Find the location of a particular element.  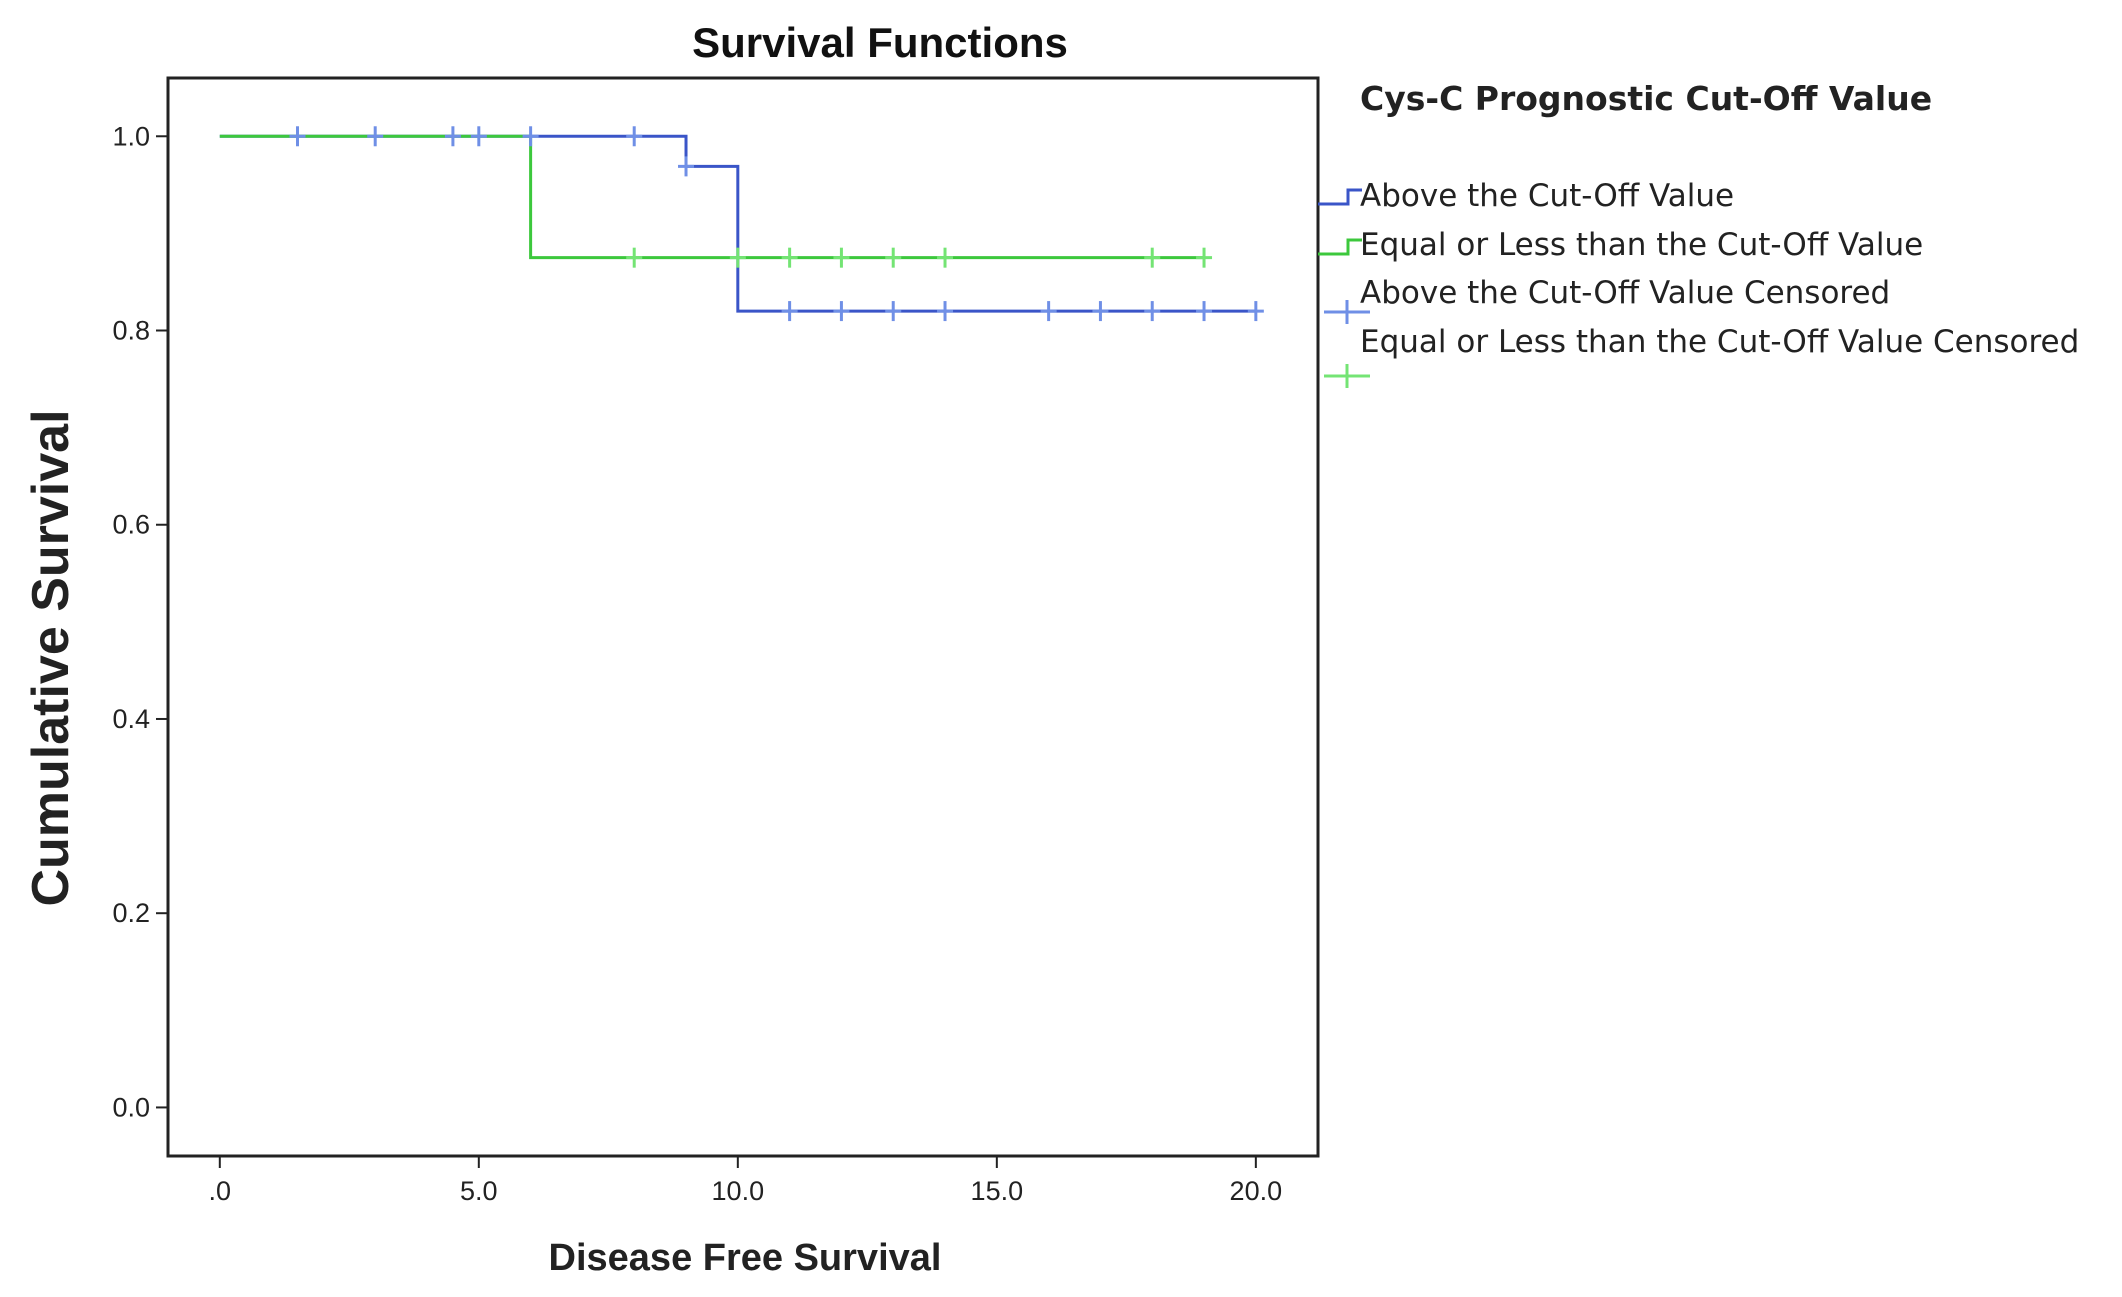

x-tick-label: 20.0 is located at coordinates (1256, 1191).